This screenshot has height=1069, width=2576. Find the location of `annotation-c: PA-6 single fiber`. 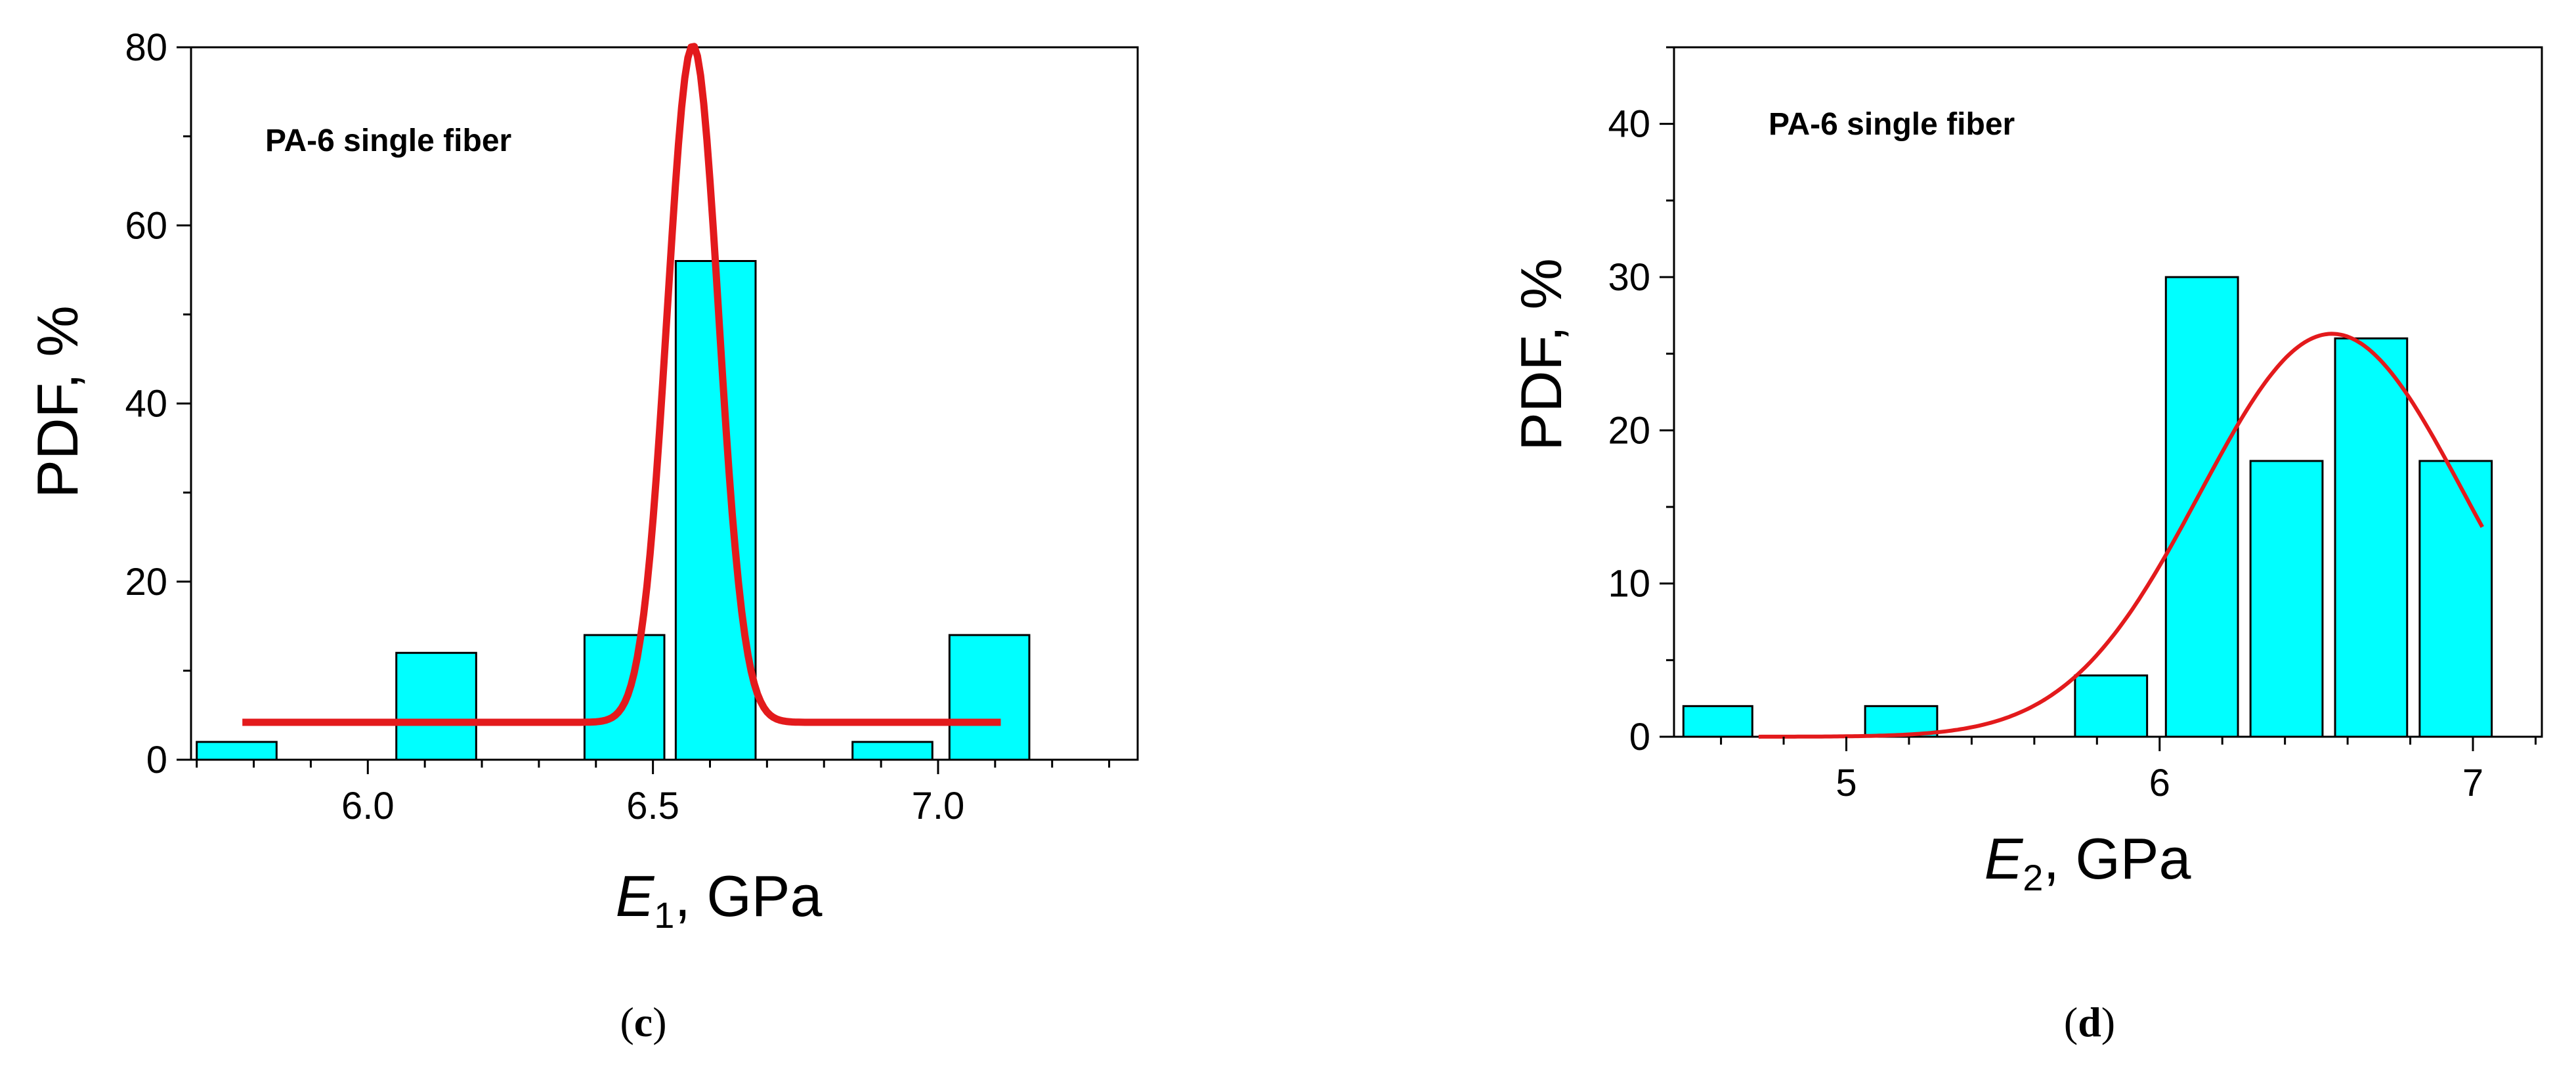

annotation-c: PA-6 single fiber is located at coordinates (388, 140).